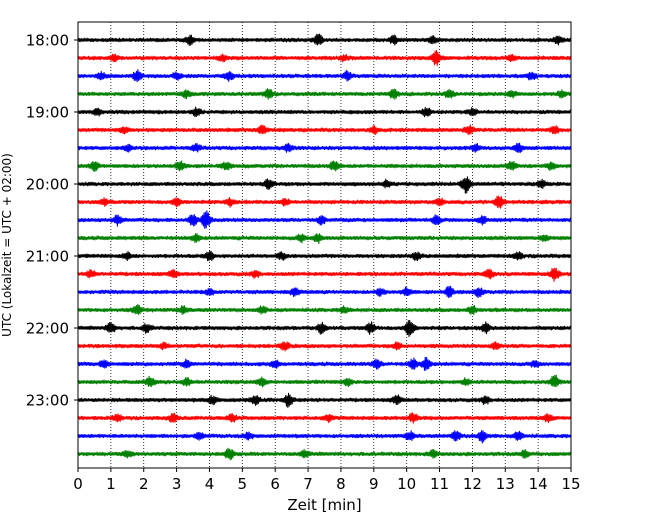 The height and width of the screenshot is (524, 650). Describe the element at coordinates (111, 484) in the screenshot. I see `x-tick-label: 1` at that location.